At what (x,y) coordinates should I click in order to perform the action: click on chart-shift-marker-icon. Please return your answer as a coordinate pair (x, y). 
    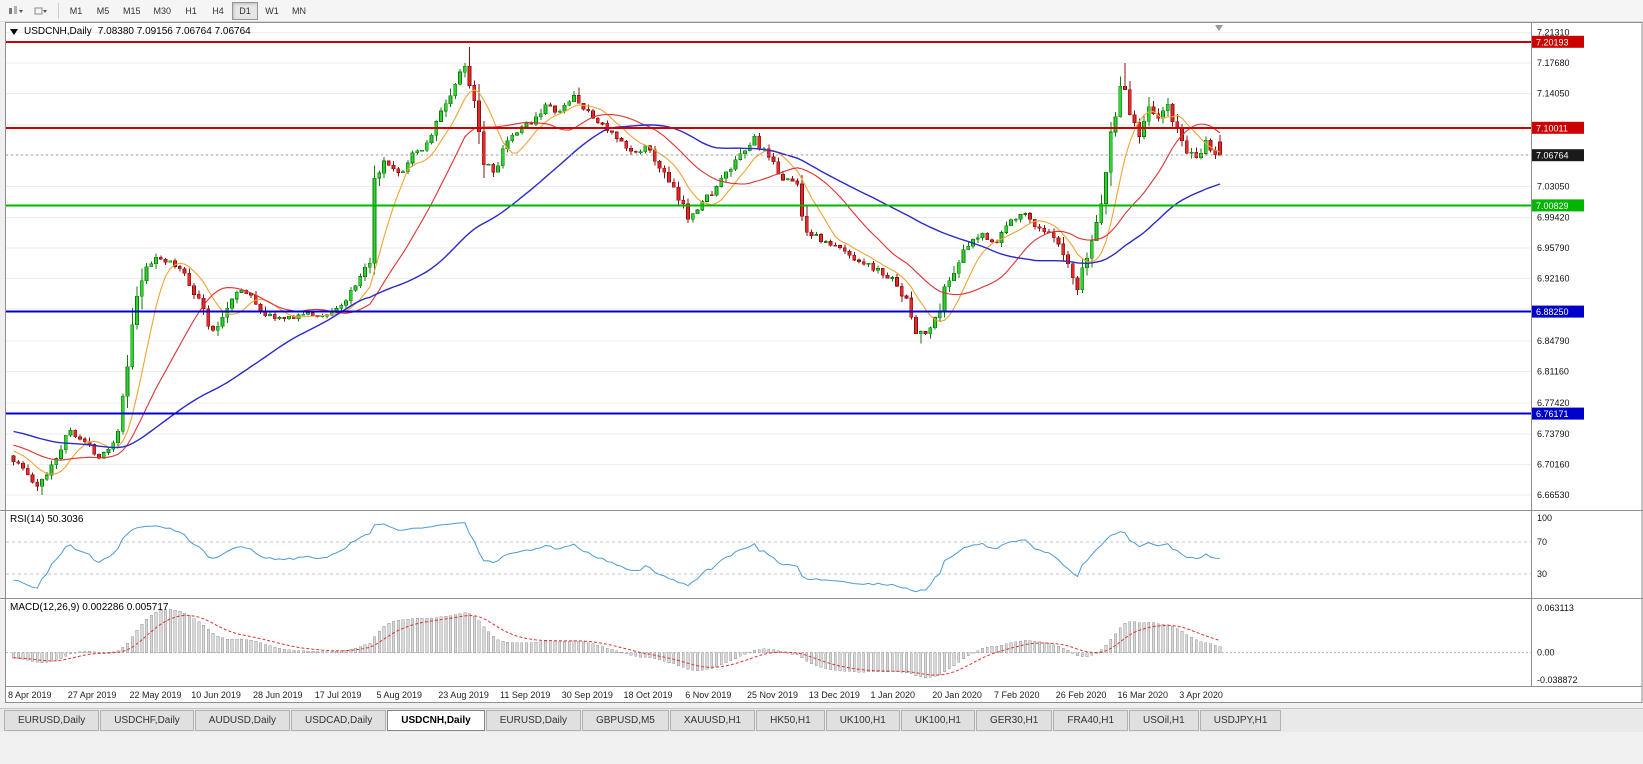
    Looking at the image, I should click on (1219, 28).